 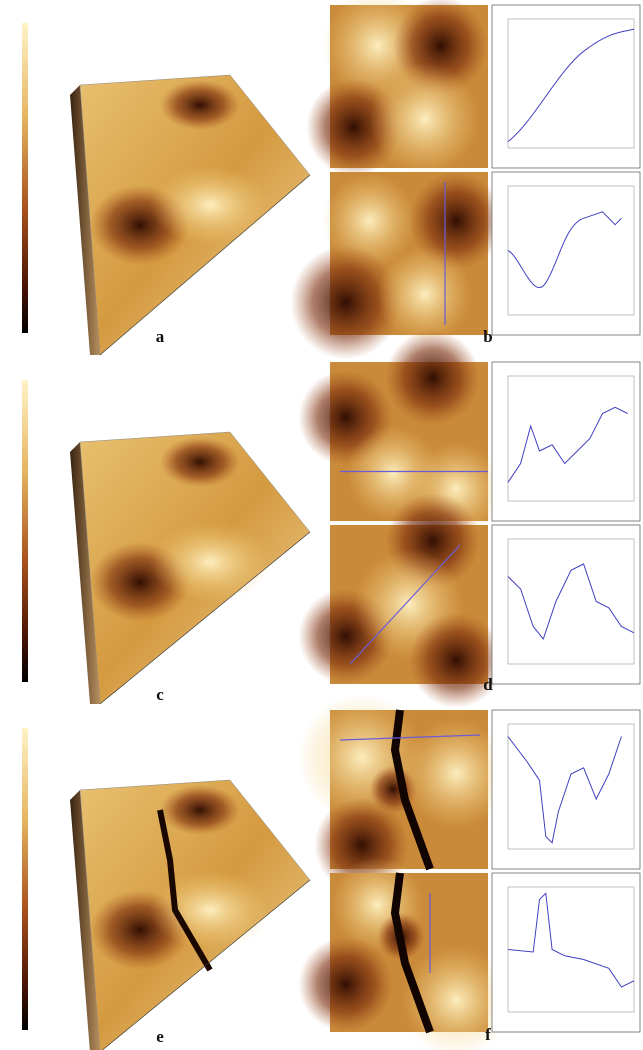 I want to click on panel-label: e, so click(x=160, y=1036).